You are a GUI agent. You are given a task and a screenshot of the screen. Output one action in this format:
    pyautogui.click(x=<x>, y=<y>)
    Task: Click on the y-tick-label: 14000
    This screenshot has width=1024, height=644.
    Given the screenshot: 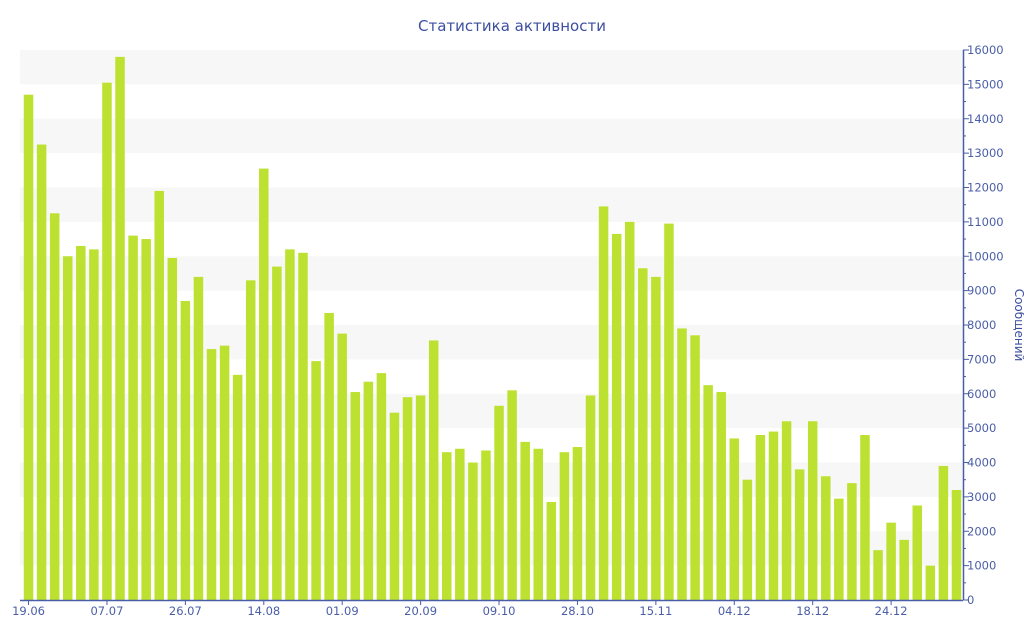 What is the action you would take?
    pyautogui.click(x=985, y=119)
    